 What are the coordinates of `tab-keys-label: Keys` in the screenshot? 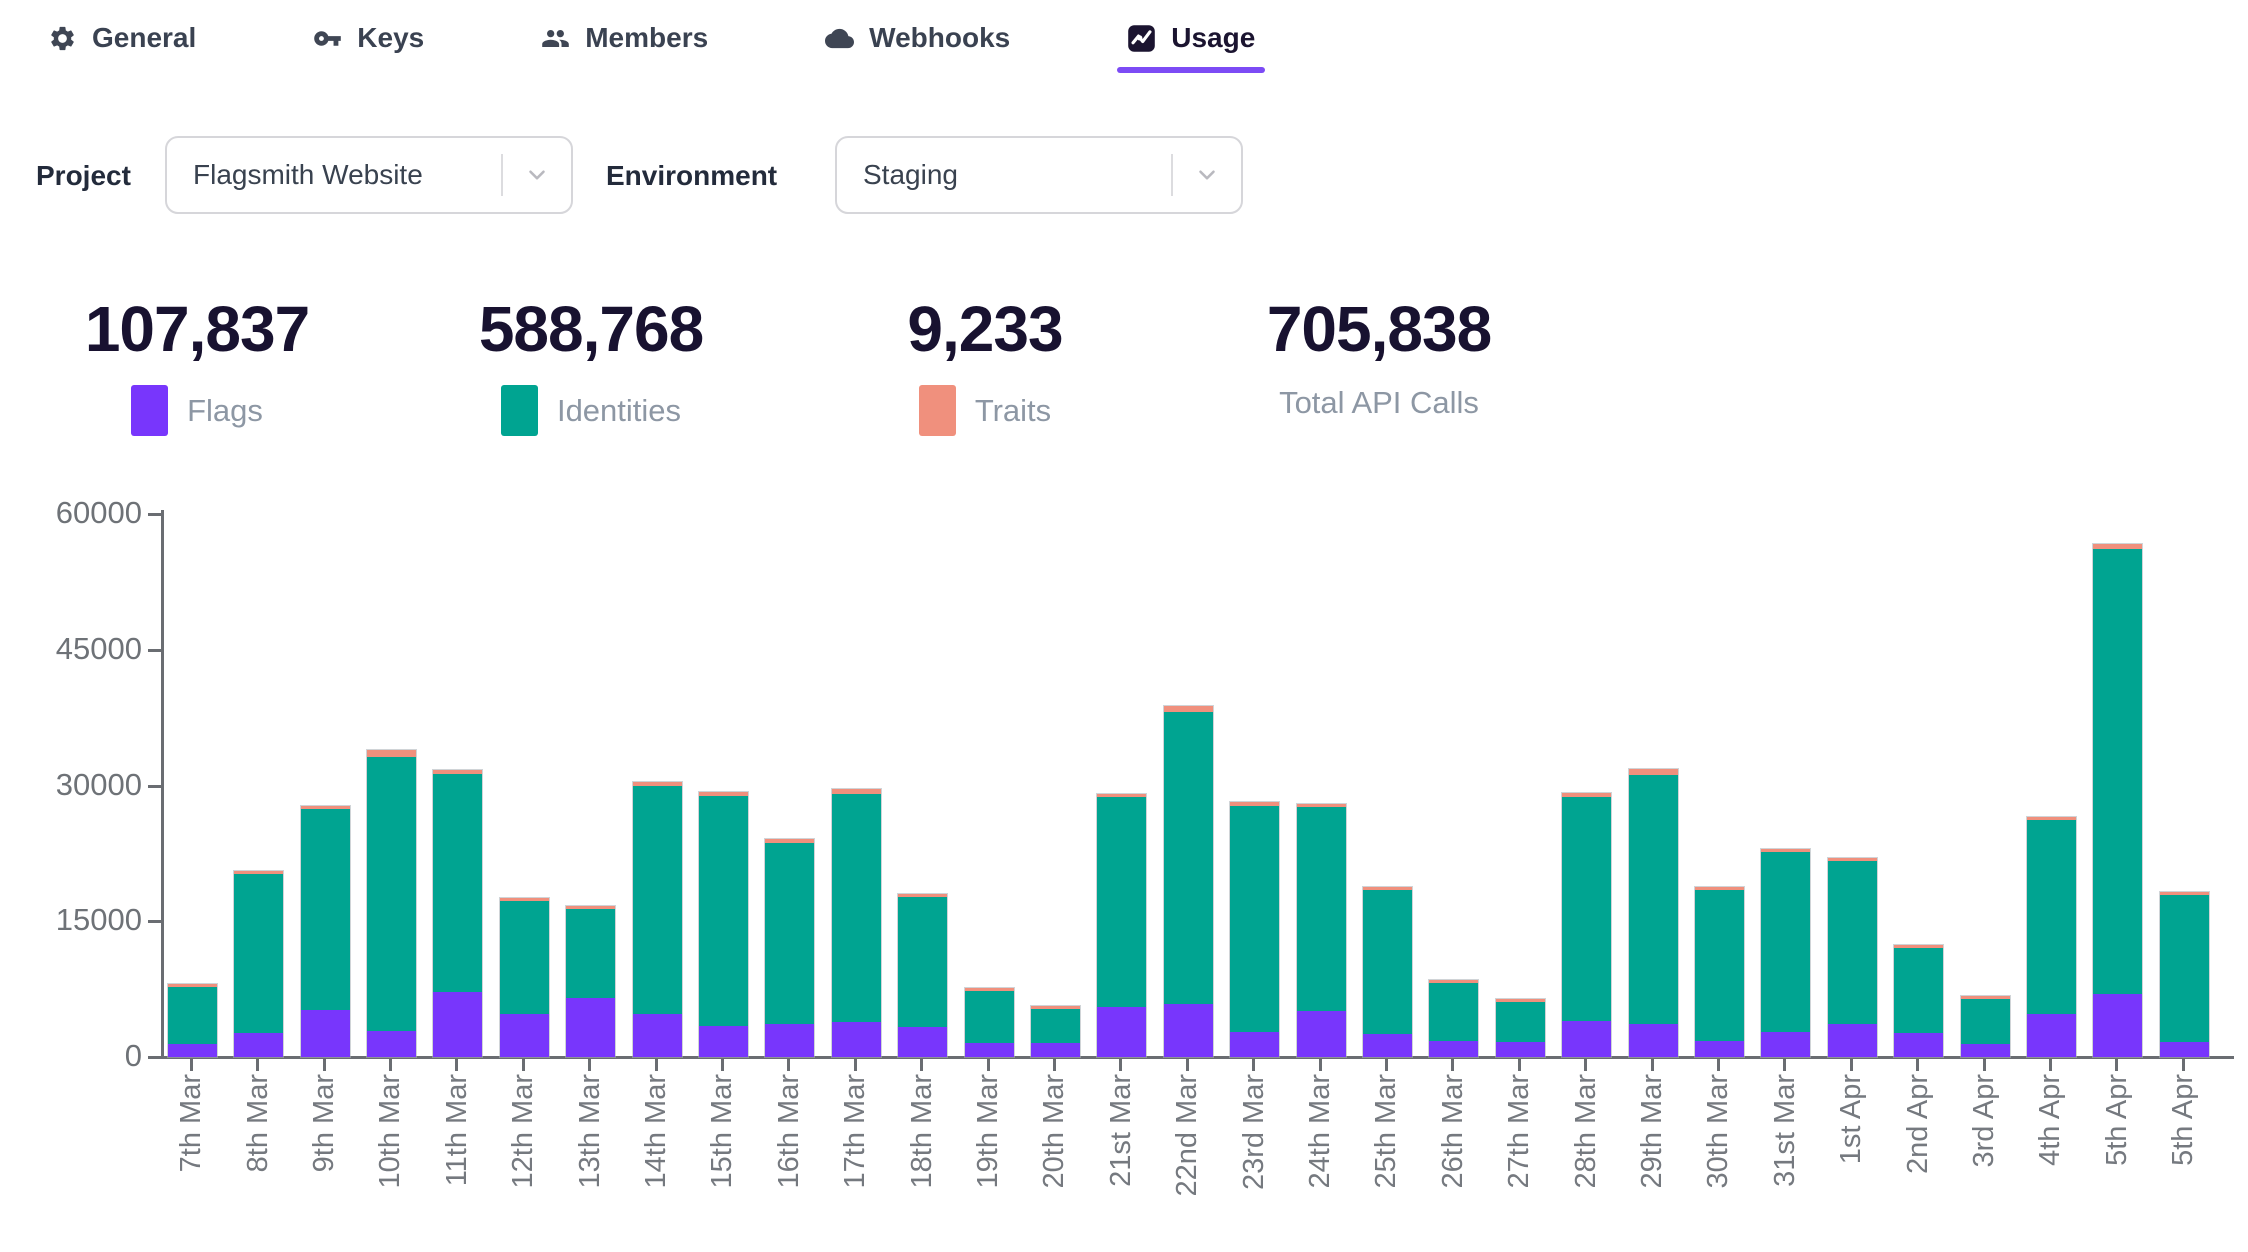 It's located at (391, 37).